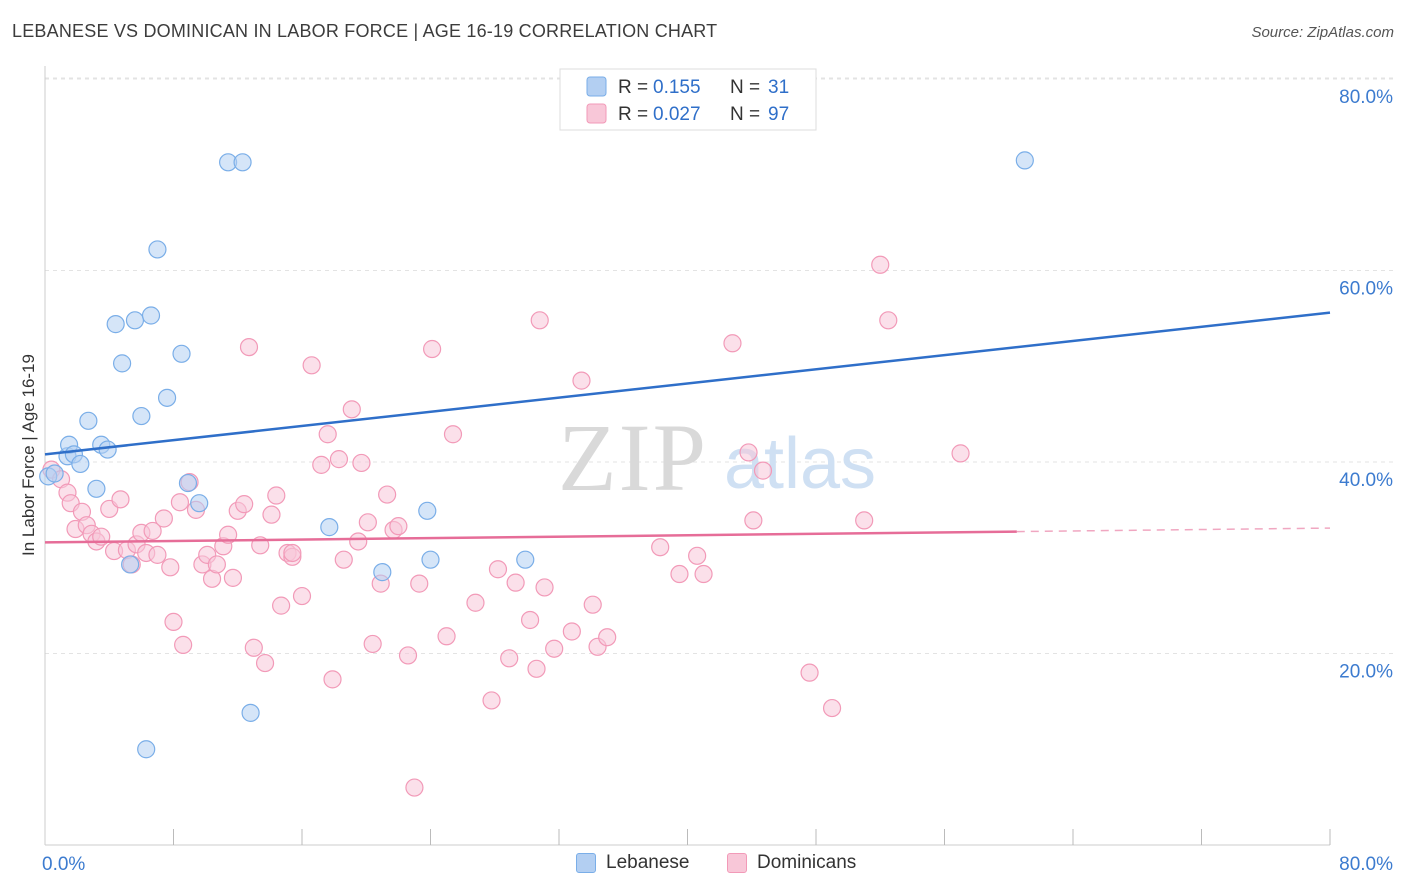  I want to click on y-tick-label: 20.0%, so click(1366, 672).